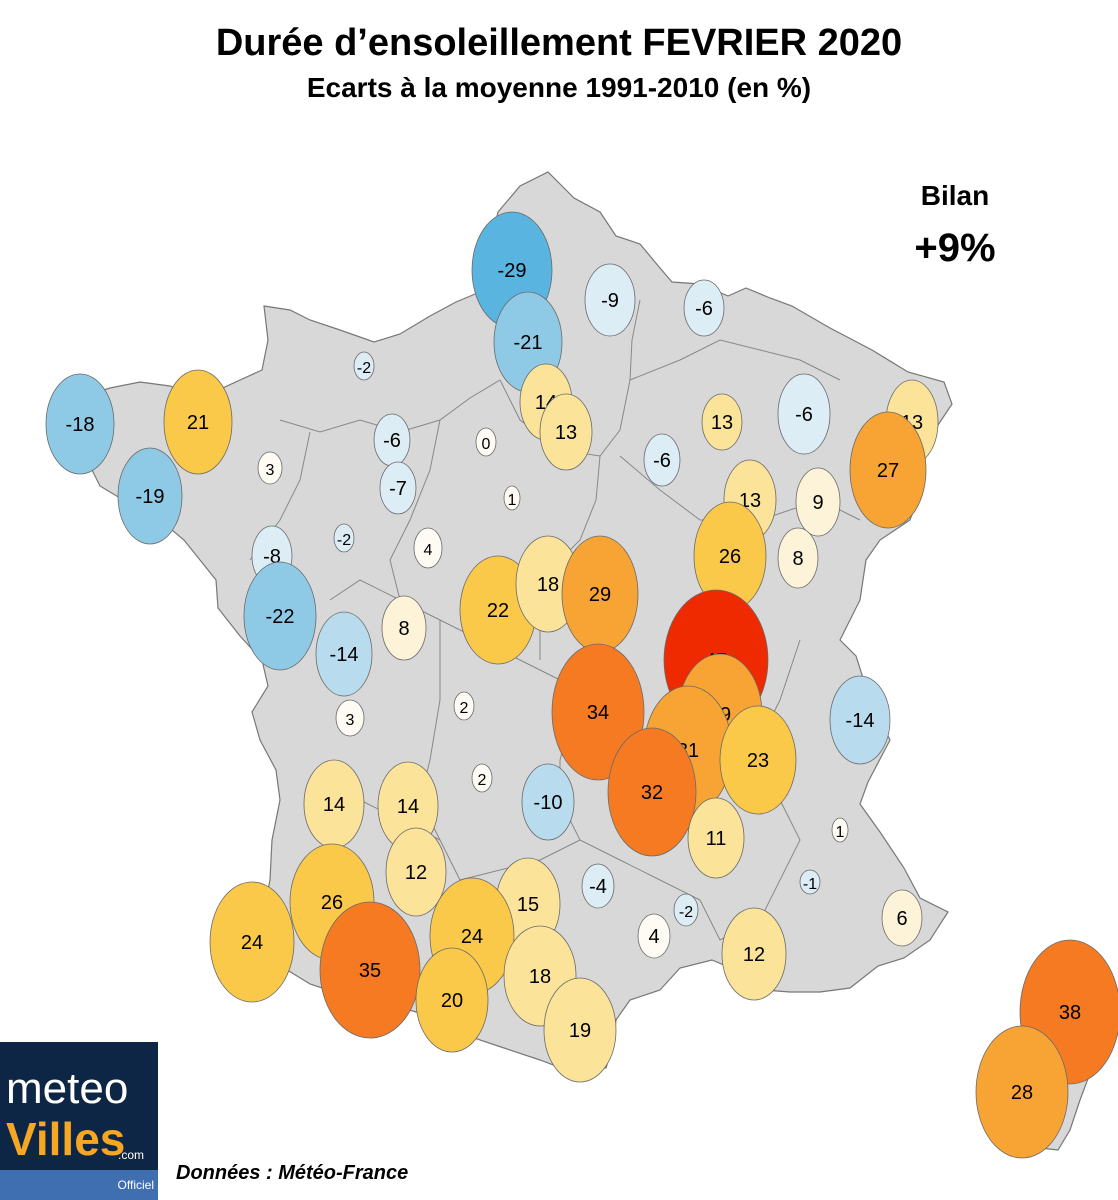 This screenshot has height=1200, width=1118. I want to click on station-value: 23, so click(758, 761).